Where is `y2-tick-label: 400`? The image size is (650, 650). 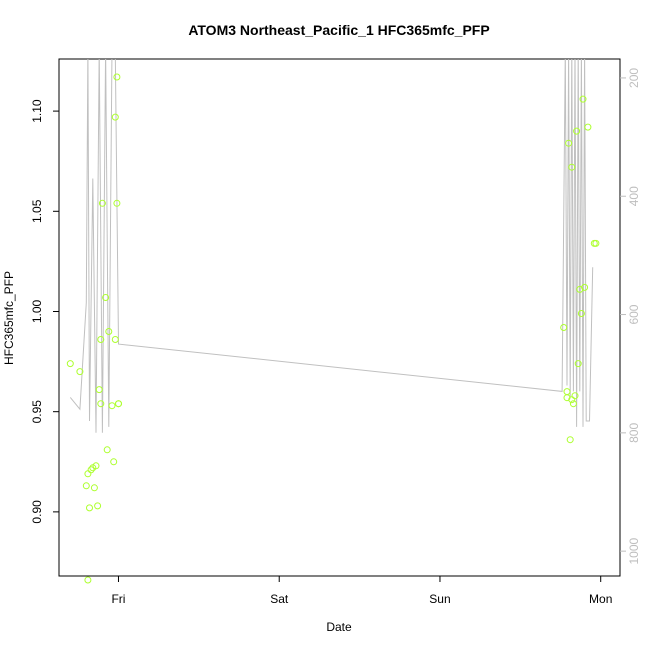 y2-tick-label: 400 is located at coordinates (634, 196).